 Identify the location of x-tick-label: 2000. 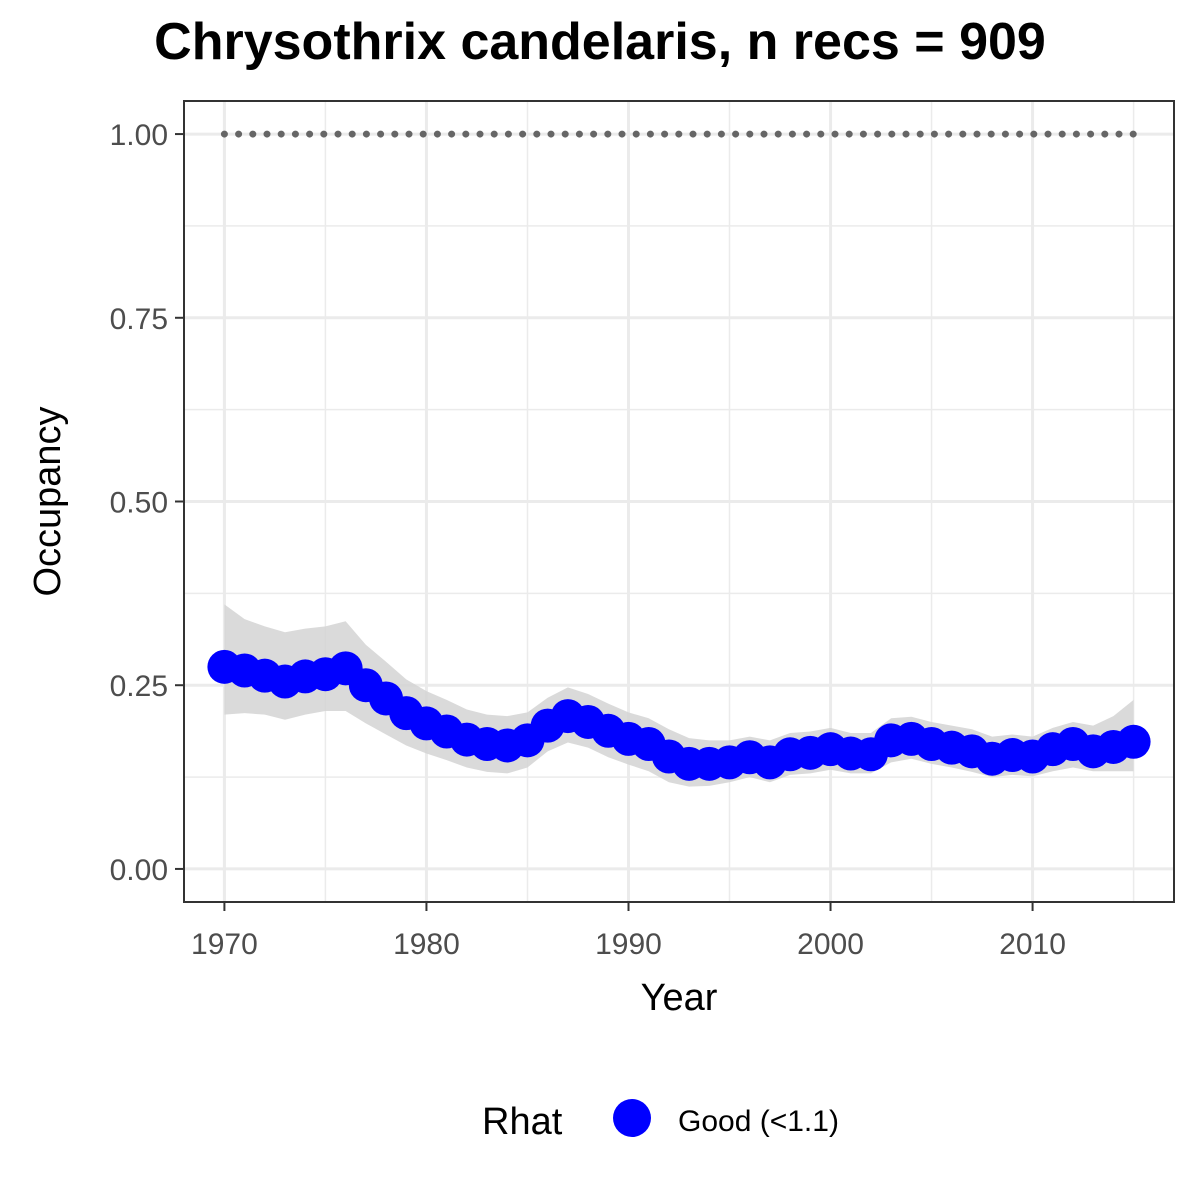
(830, 944).